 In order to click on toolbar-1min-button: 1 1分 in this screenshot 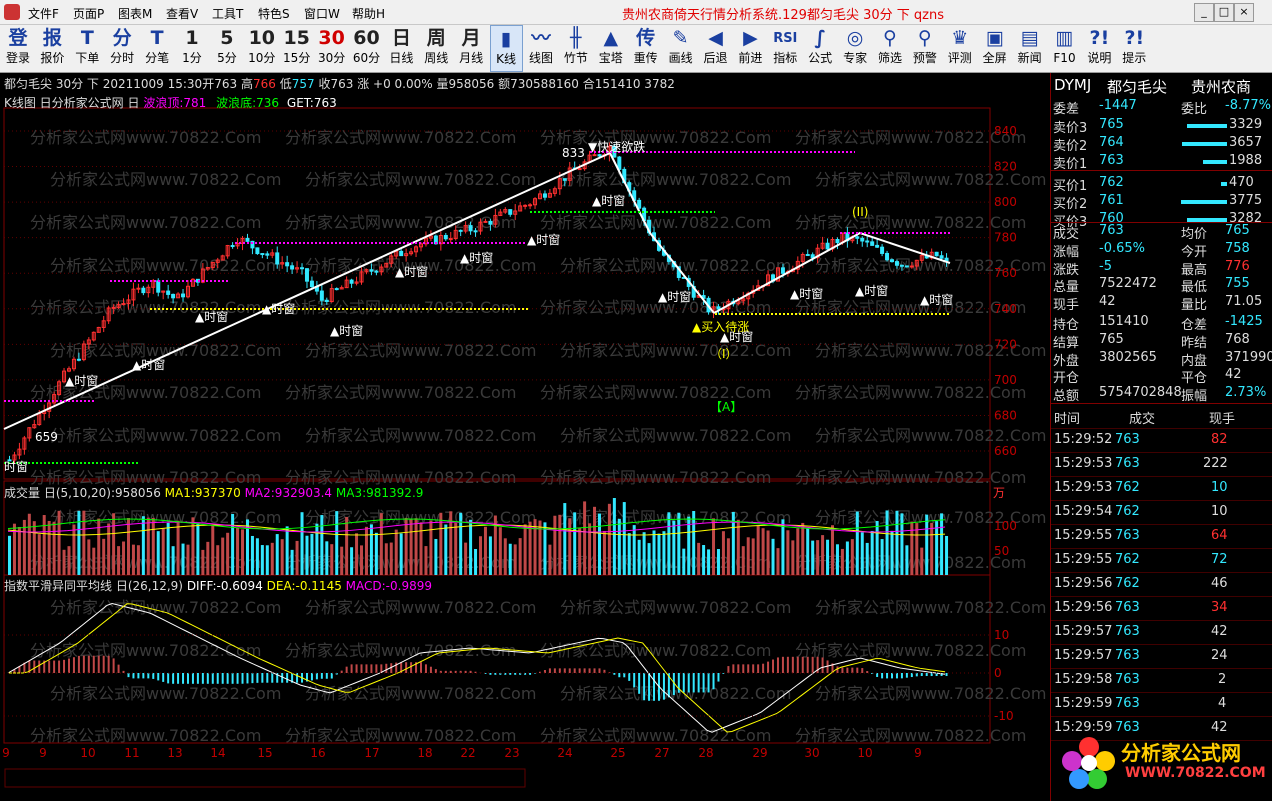, I will do `click(192, 48)`.